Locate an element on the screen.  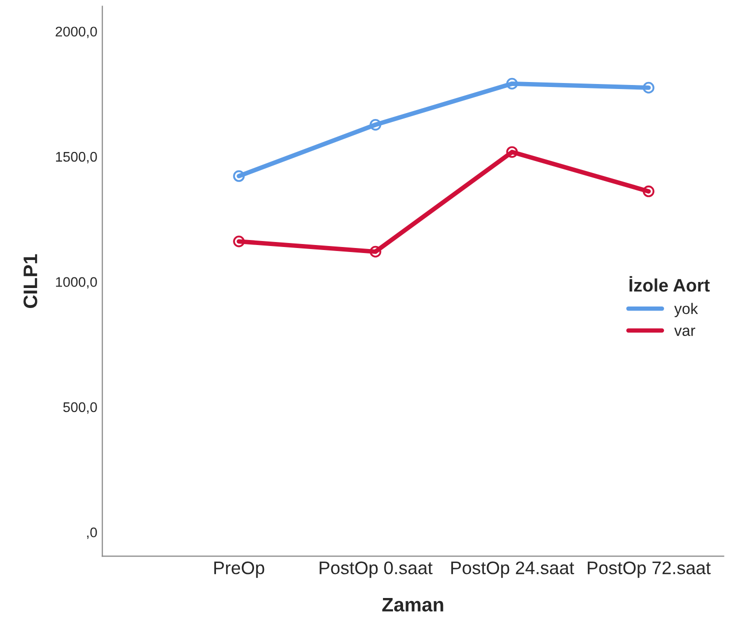
x-tick-label: PostOp 0.saat is located at coordinates (376, 570).